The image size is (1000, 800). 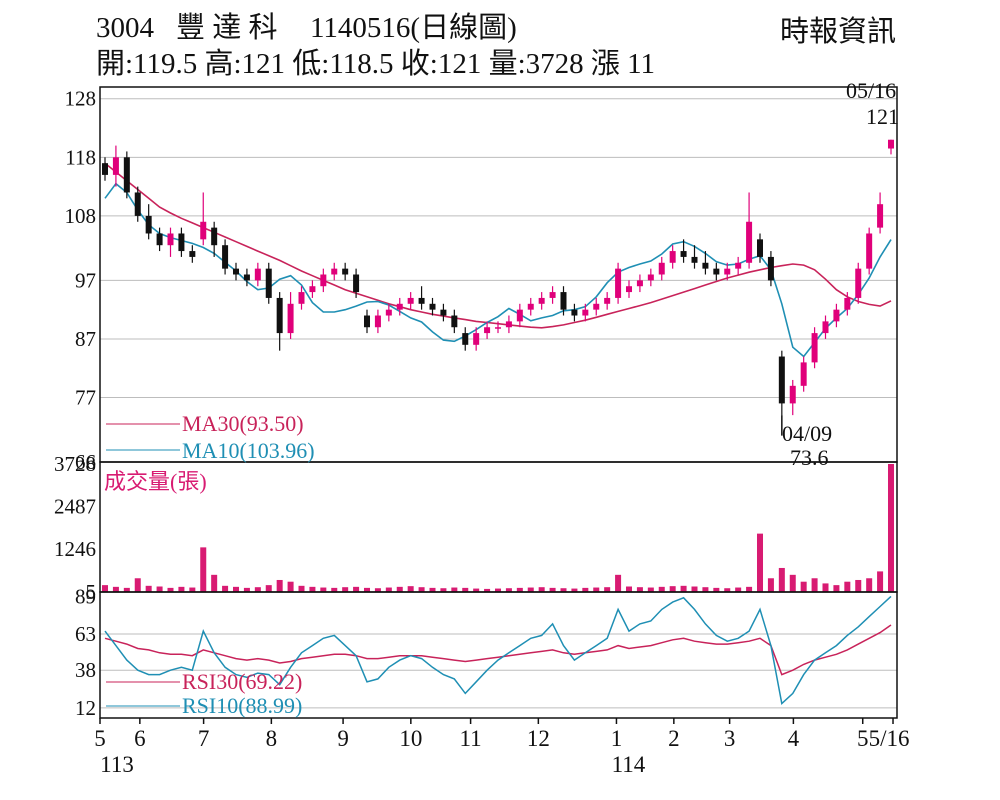 What do you see at coordinates (242, 705) in the screenshot?
I see `rsi10-legend-label: RSI10(88.99)` at bounding box center [242, 705].